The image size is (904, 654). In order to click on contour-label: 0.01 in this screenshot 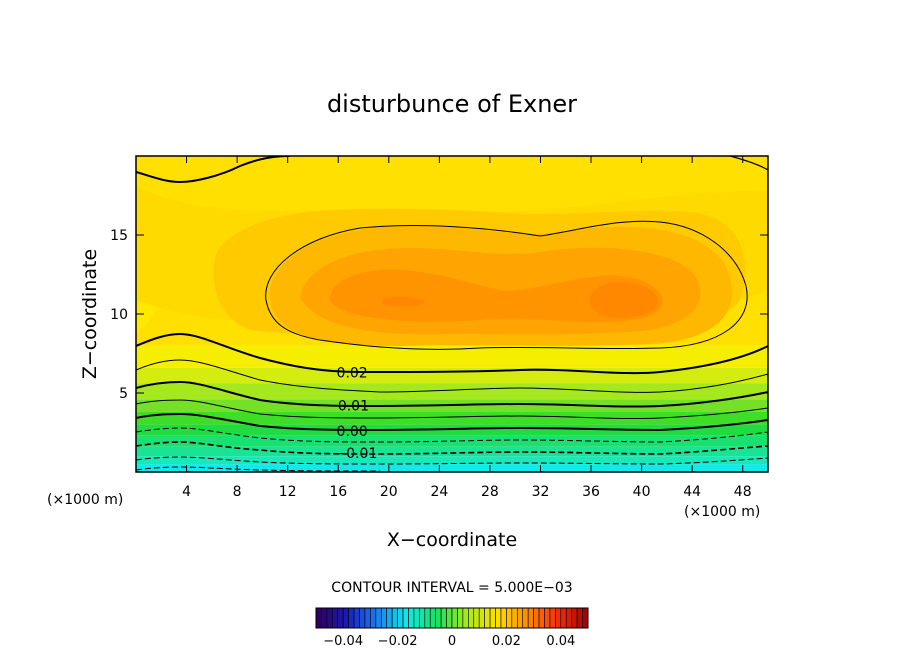, I will do `click(353, 407)`.